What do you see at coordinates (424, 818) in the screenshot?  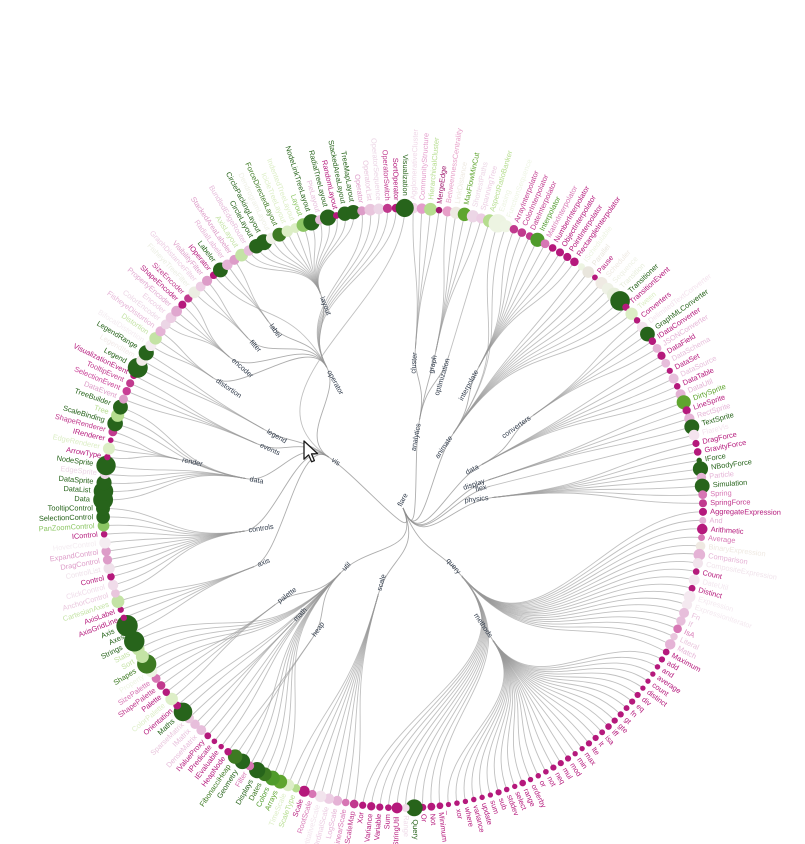 I see `tree-leaf-label: Or` at bounding box center [424, 818].